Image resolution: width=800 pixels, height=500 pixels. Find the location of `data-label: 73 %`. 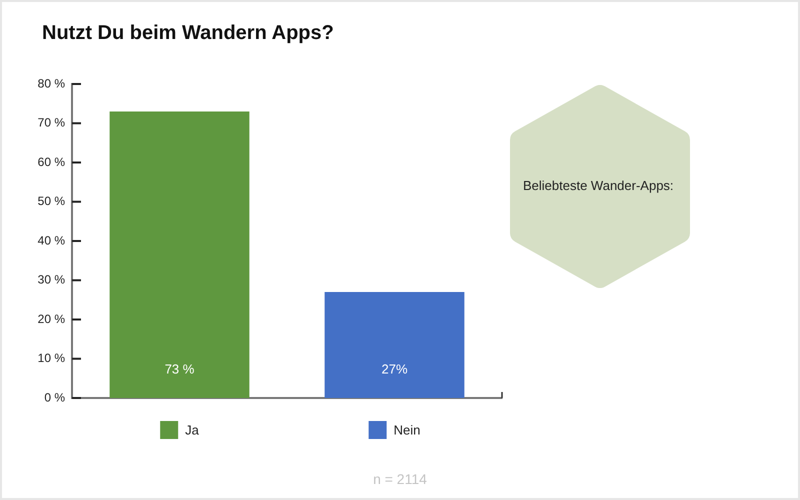

data-label: 73 % is located at coordinates (179, 369).